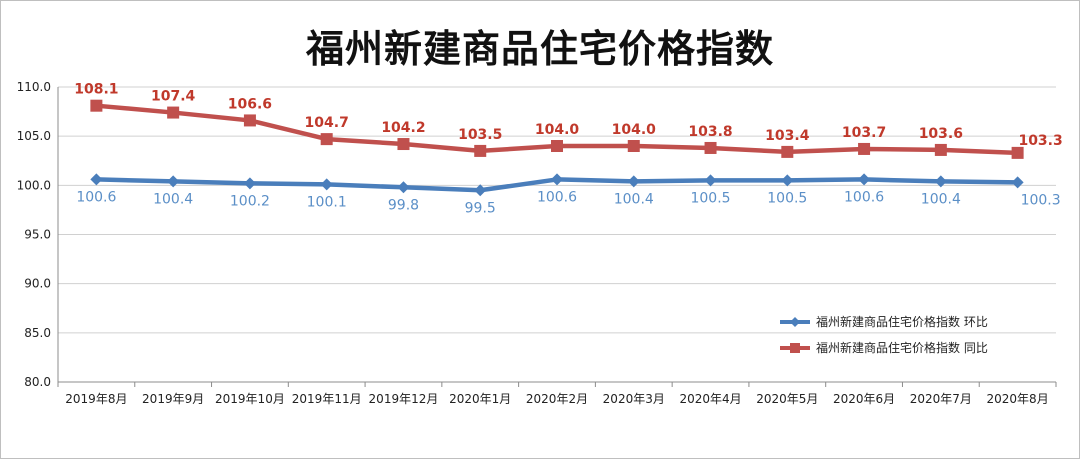 Image resolution: width=1080 pixels, height=459 pixels. What do you see at coordinates (710, 399) in the screenshot?
I see `x-tick-label: 2020年4月` at bounding box center [710, 399].